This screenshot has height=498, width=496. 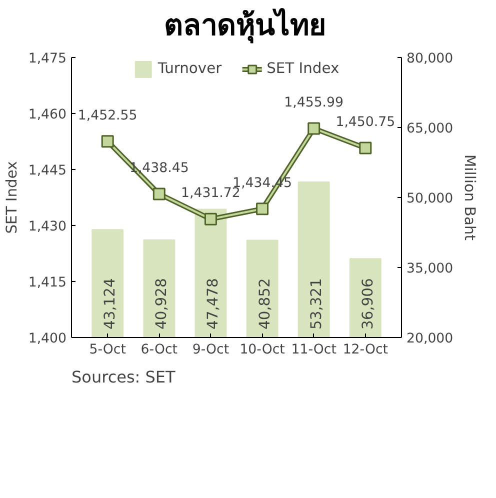 I want to click on data-label: 47,478, so click(x=213, y=304).